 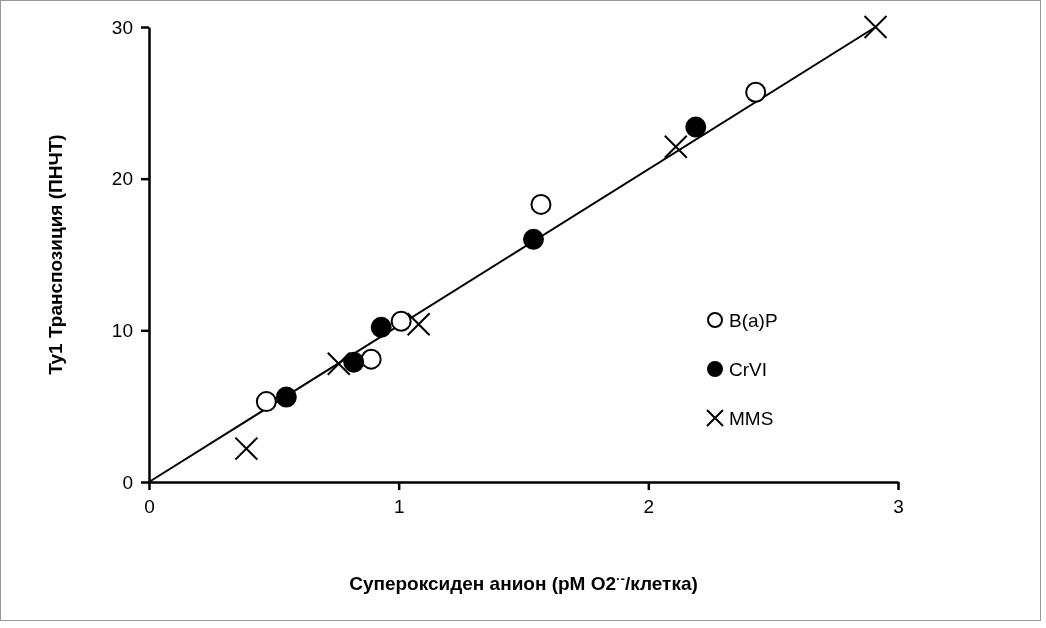 What do you see at coordinates (751, 418) in the screenshot?
I see `legend-label: MMS` at bounding box center [751, 418].